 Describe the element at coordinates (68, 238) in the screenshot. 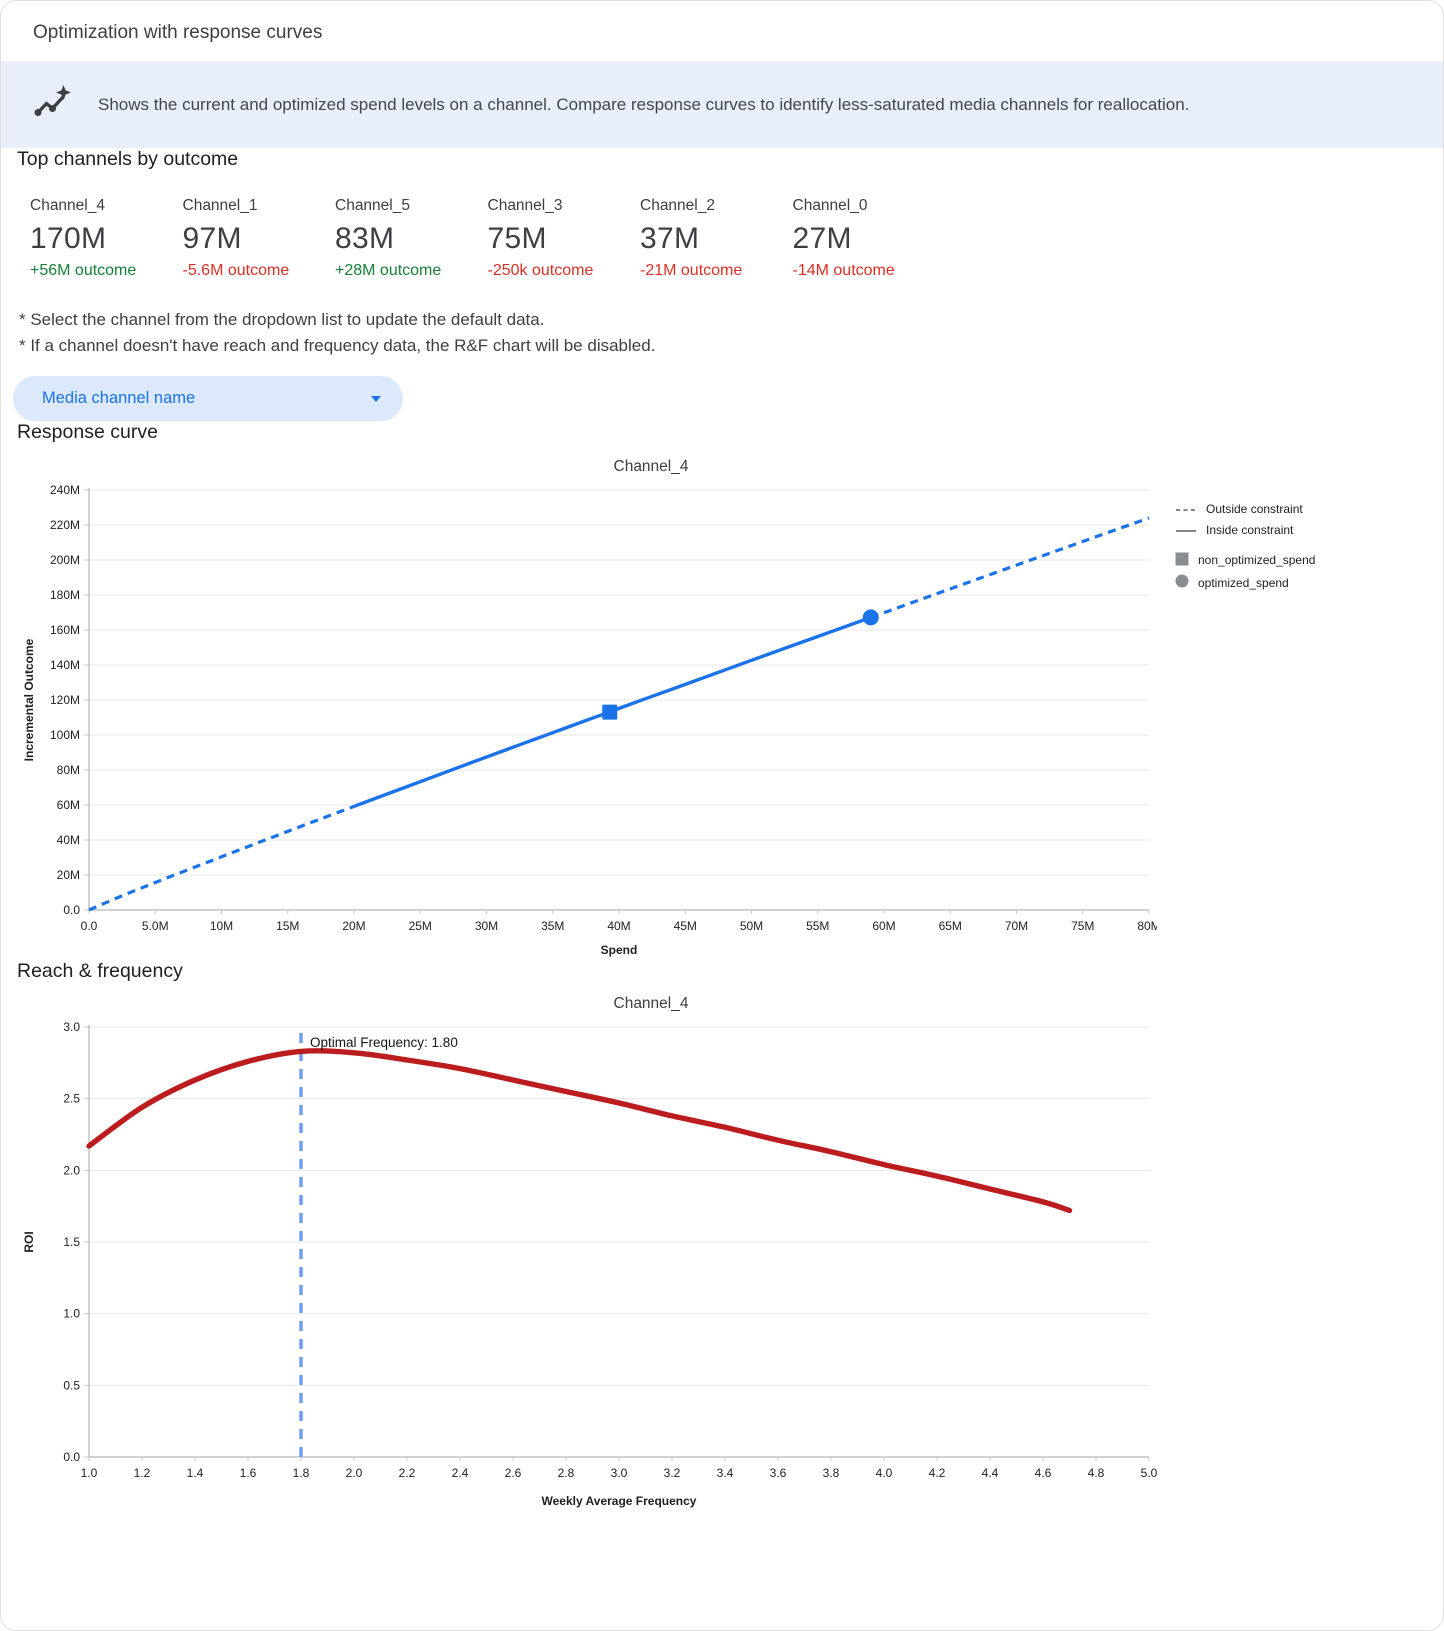

I see `channel-value: 170M` at that location.